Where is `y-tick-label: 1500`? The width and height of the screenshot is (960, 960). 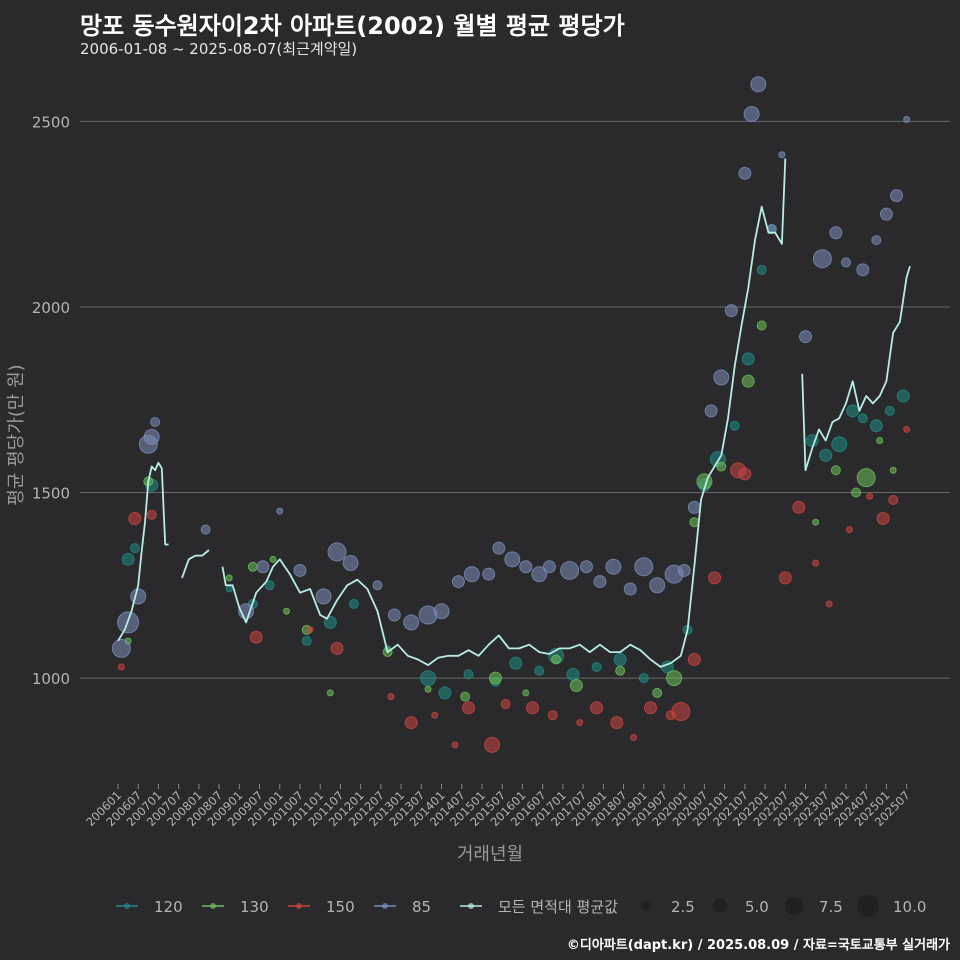
y-tick-label: 1500 is located at coordinates (51, 494).